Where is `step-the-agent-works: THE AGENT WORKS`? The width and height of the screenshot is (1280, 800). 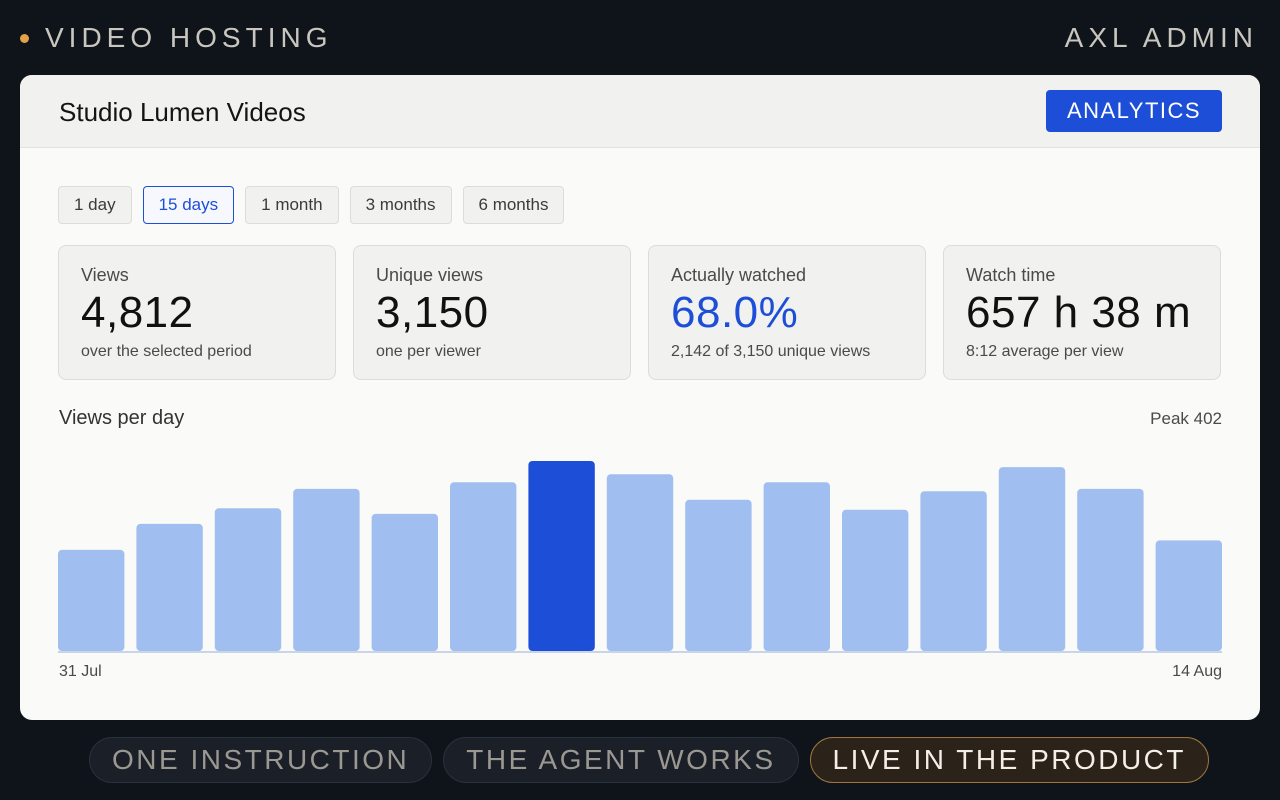
step-the-agent-works: THE AGENT WORKS is located at coordinates (621, 760).